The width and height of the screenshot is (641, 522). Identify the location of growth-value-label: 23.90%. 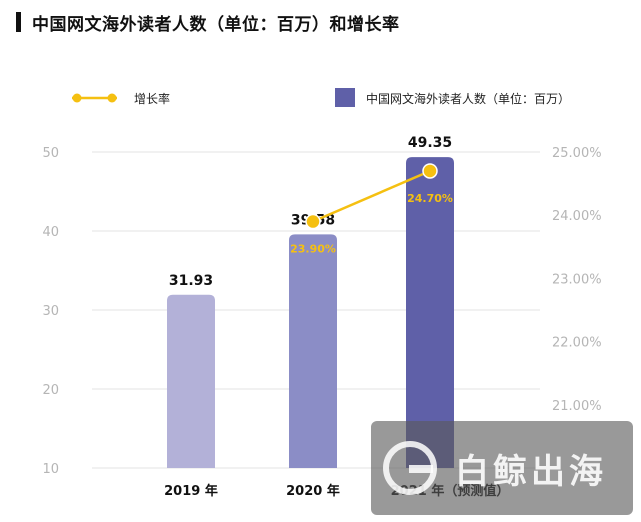
(313, 249).